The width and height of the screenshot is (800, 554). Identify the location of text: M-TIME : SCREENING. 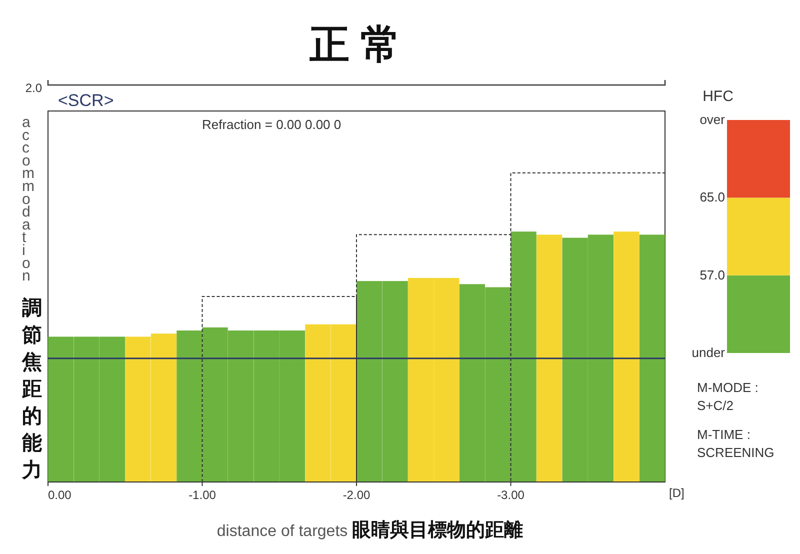
(735, 443).